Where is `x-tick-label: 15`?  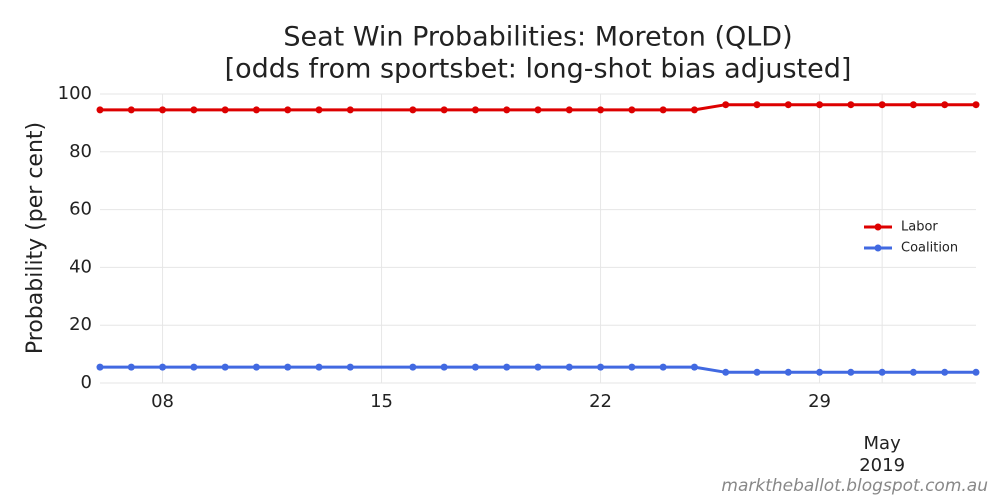
x-tick-label: 15 is located at coordinates (381, 401).